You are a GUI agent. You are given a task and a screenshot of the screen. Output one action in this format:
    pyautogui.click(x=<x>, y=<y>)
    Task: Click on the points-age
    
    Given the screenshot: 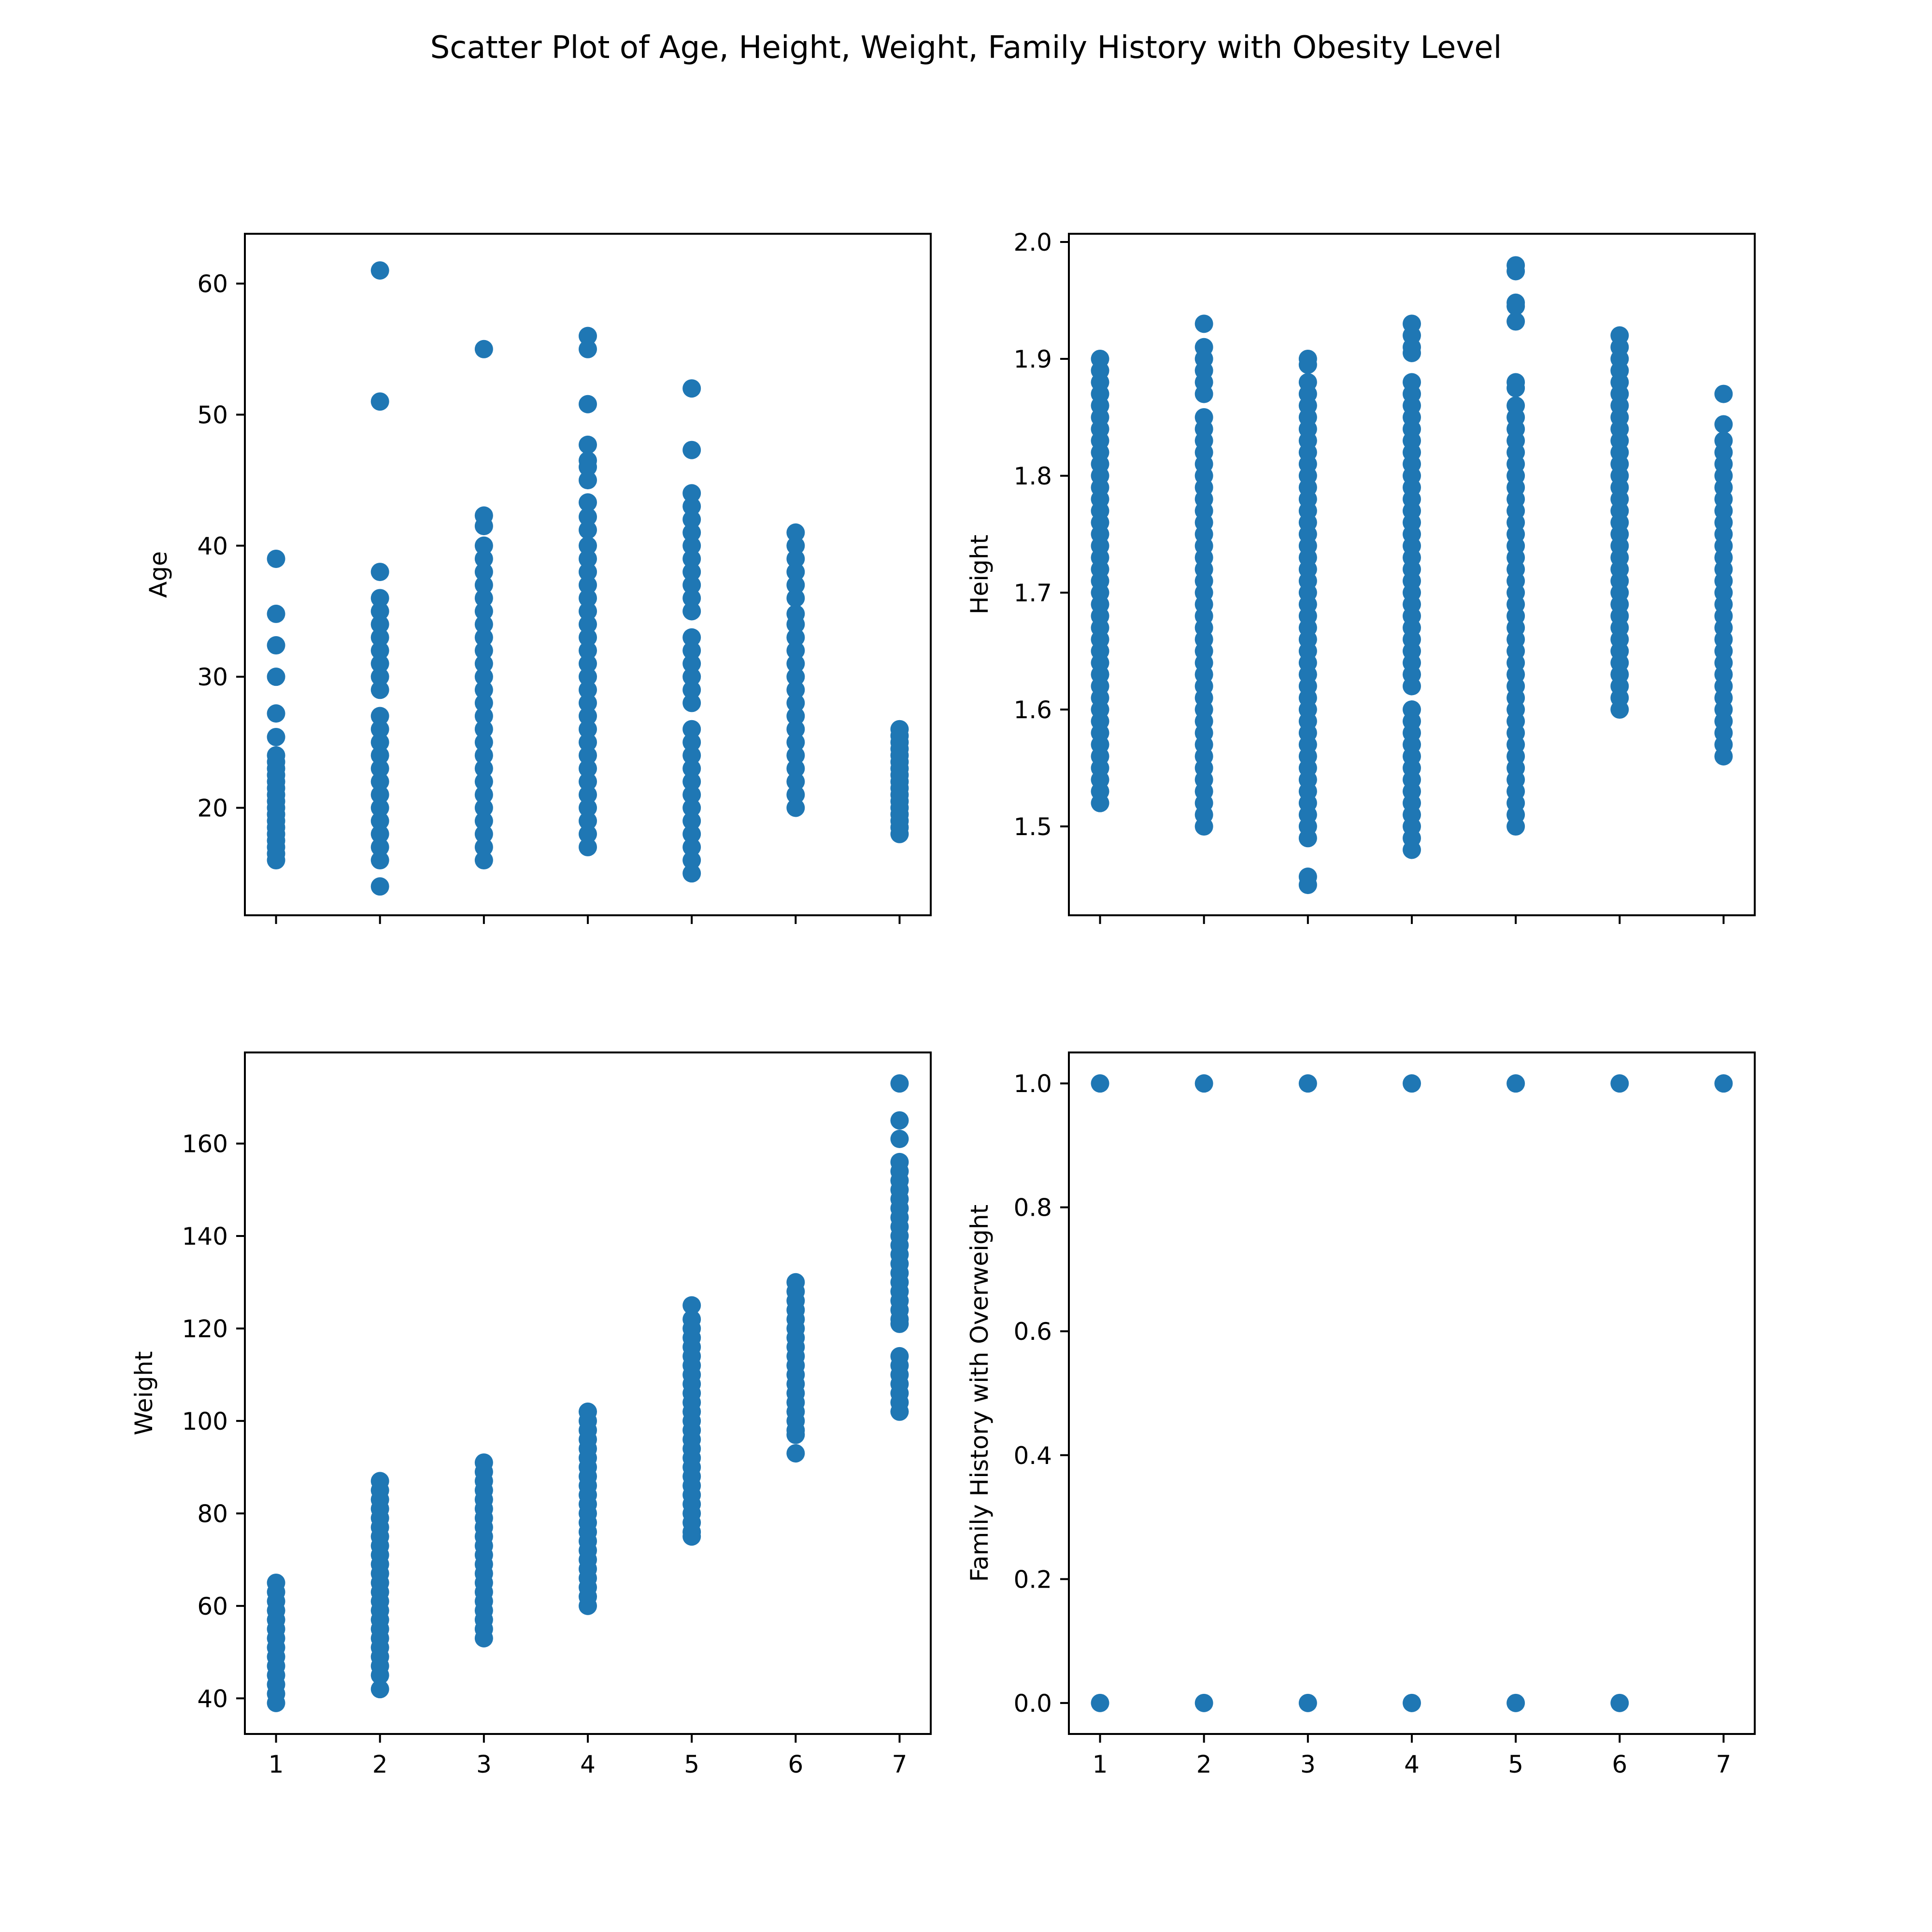 What is the action you would take?
    pyautogui.click(x=588, y=578)
    